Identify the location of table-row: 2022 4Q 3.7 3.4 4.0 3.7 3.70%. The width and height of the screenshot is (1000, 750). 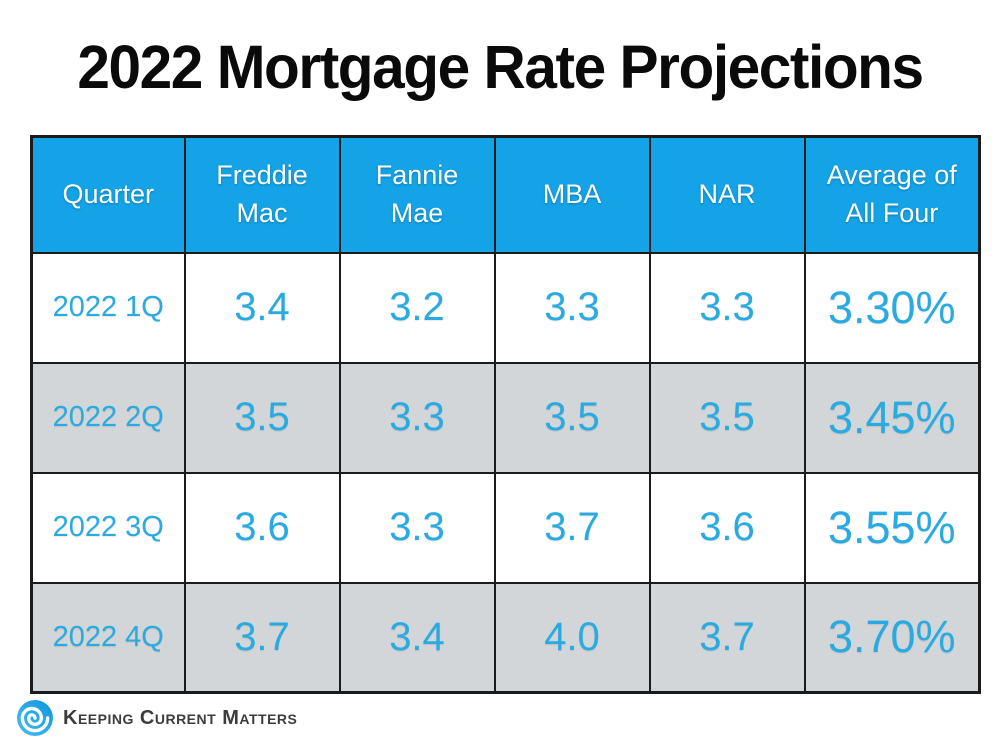
(505, 637).